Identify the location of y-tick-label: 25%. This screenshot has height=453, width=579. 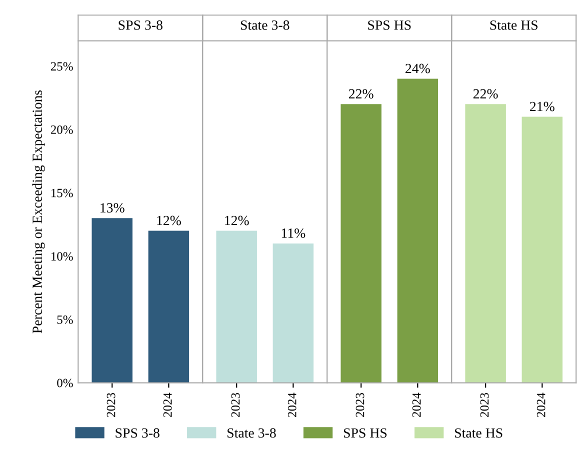
(61, 66).